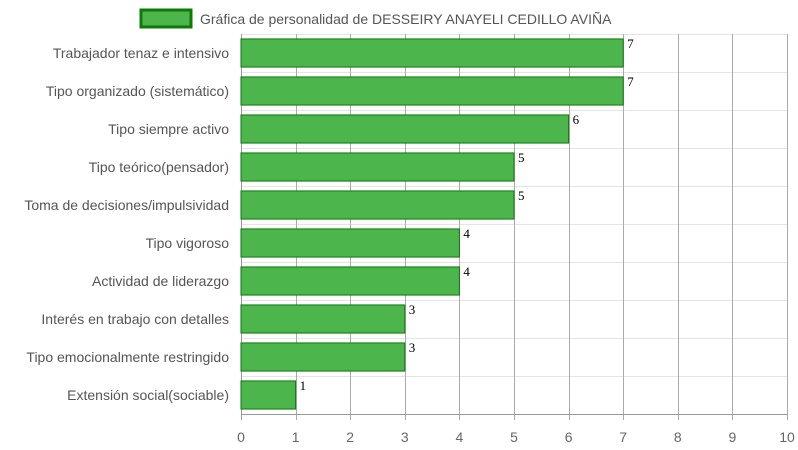  What do you see at coordinates (141, 53) in the screenshot?
I see `category-label: Trabajador tenaz e intensivo` at bounding box center [141, 53].